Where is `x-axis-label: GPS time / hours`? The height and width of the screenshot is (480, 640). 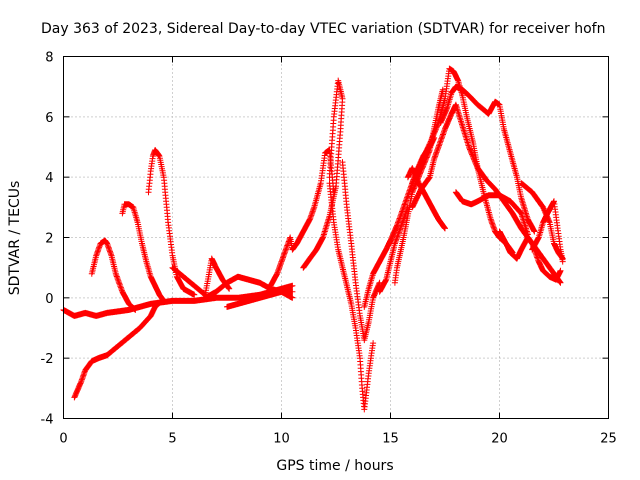 x-axis-label: GPS time / hours is located at coordinates (334, 466).